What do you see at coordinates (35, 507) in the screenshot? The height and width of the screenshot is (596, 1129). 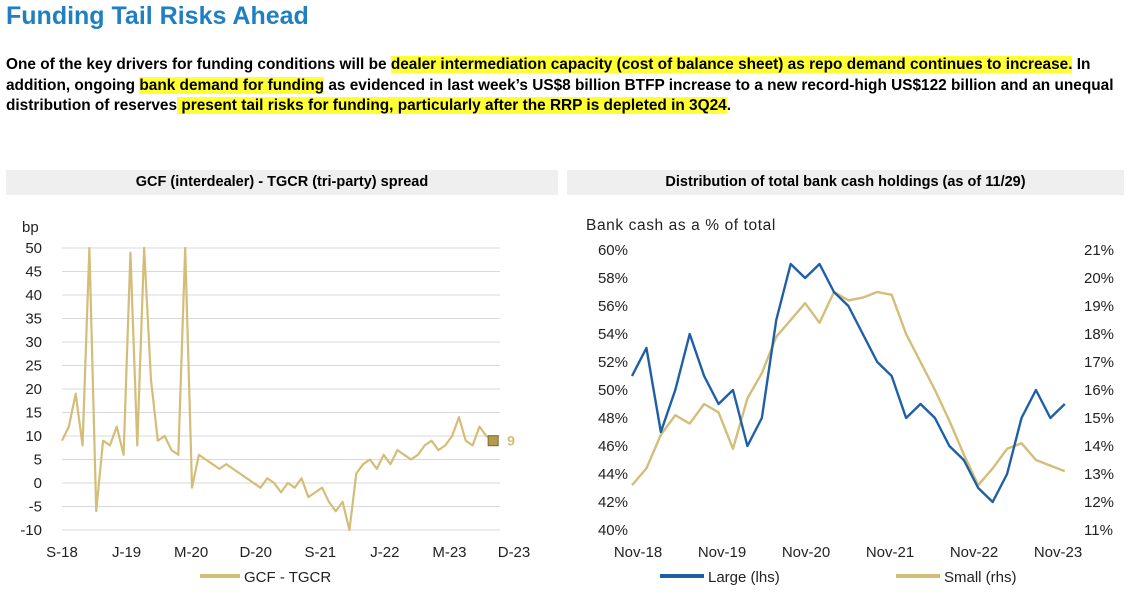 I see `y-tick-label: -5` at bounding box center [35, 507].